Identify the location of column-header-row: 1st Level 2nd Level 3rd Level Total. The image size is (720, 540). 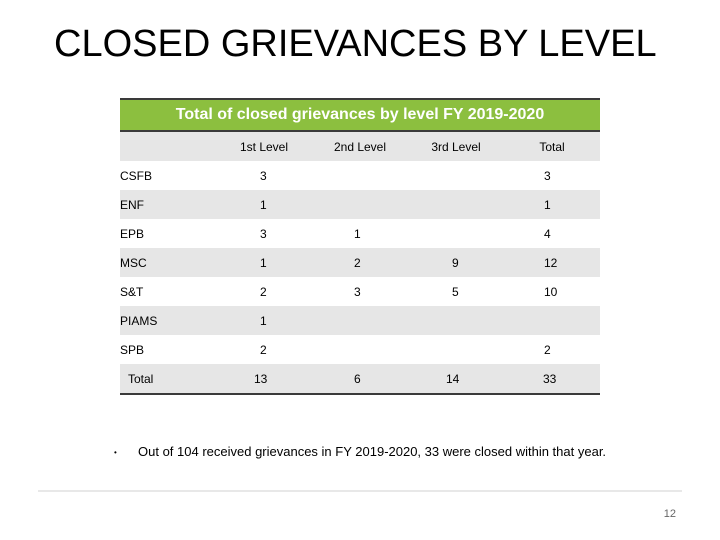
(360, 146).